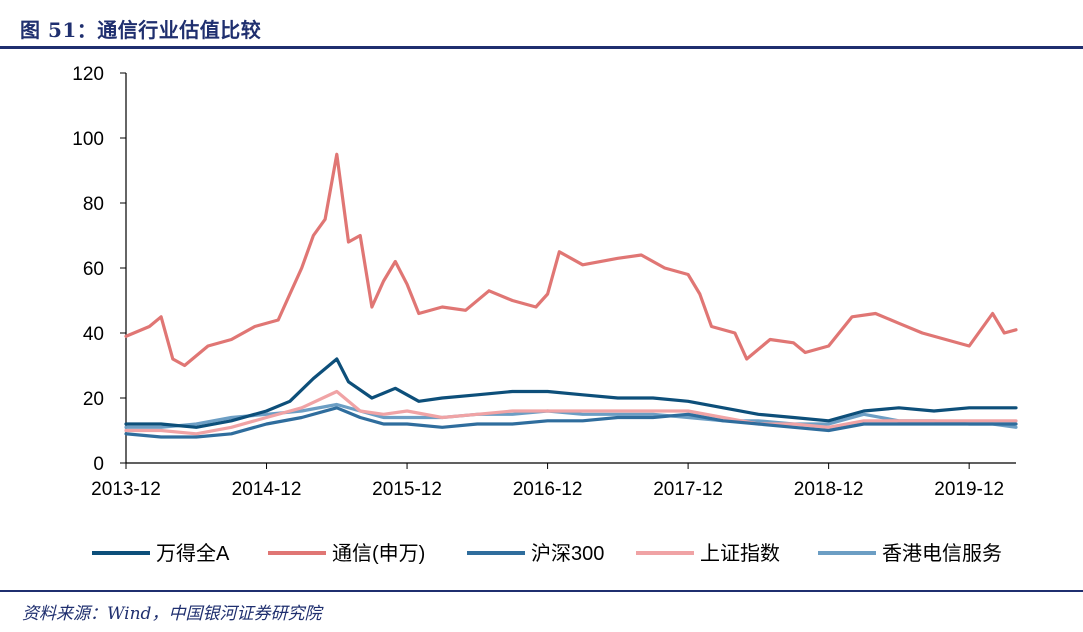 This screenshot has height=632, width=1083. Describe the element at coordinates (93, 399) in the screenshot. I see `y-tick-label: 20` at that location.